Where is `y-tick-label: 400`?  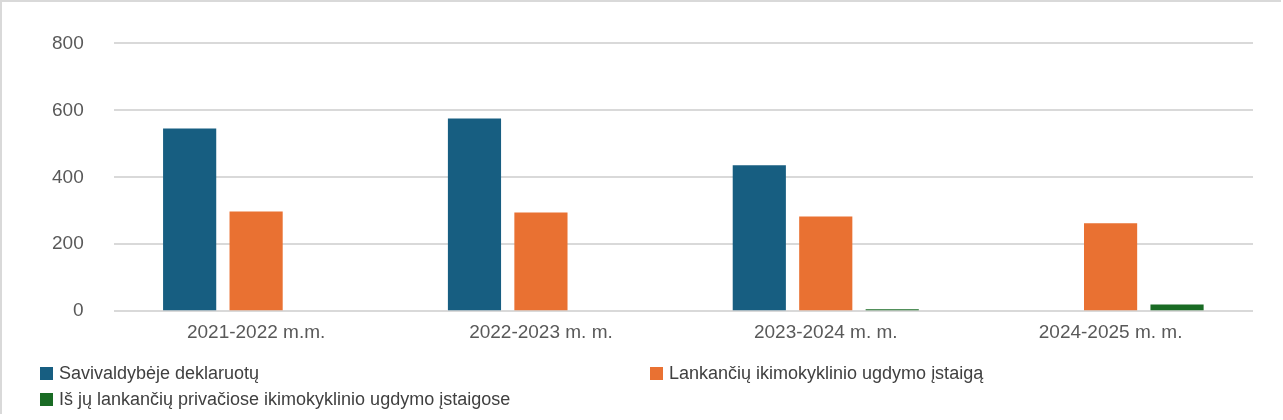 y-tick-label: 400 is located at coordinates (68, 176).